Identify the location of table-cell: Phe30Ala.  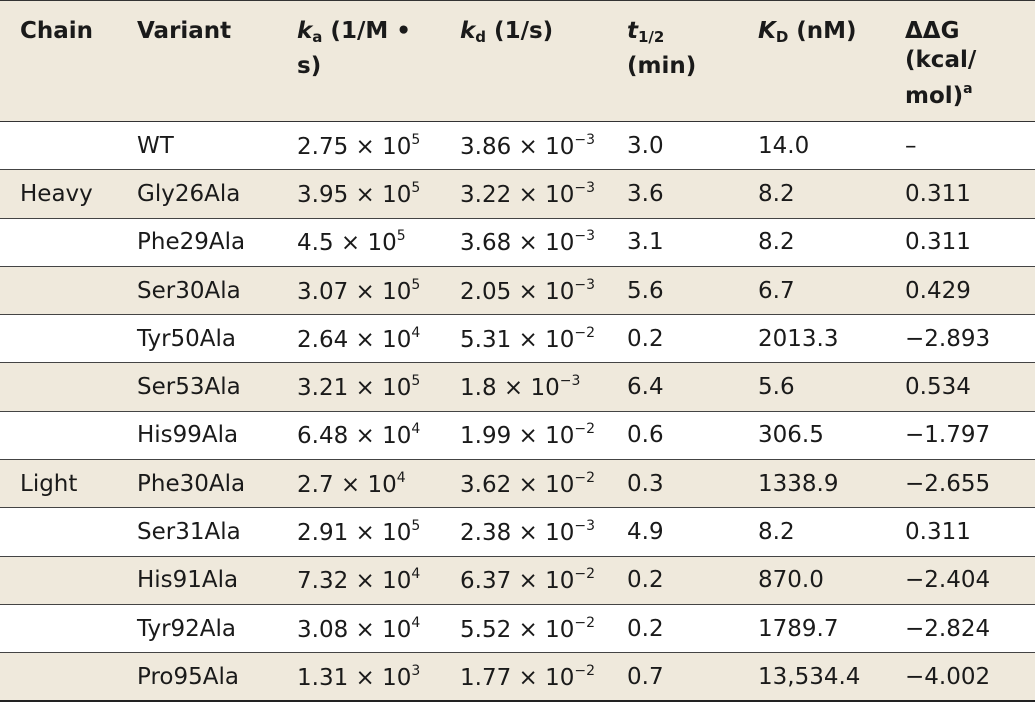
(197, 484).